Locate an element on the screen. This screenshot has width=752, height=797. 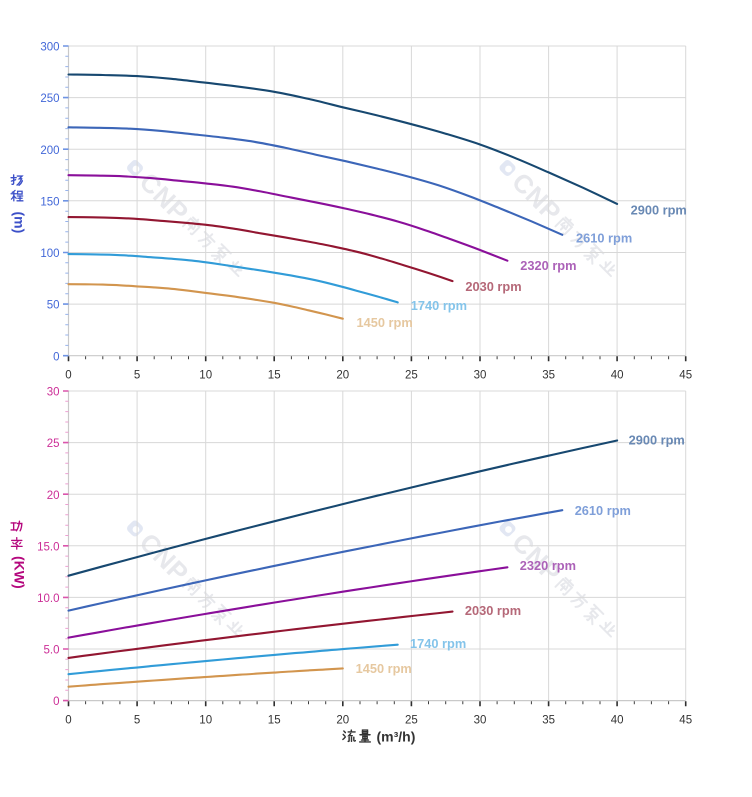
svg-text: 100 is located at coordinates (49, 254).